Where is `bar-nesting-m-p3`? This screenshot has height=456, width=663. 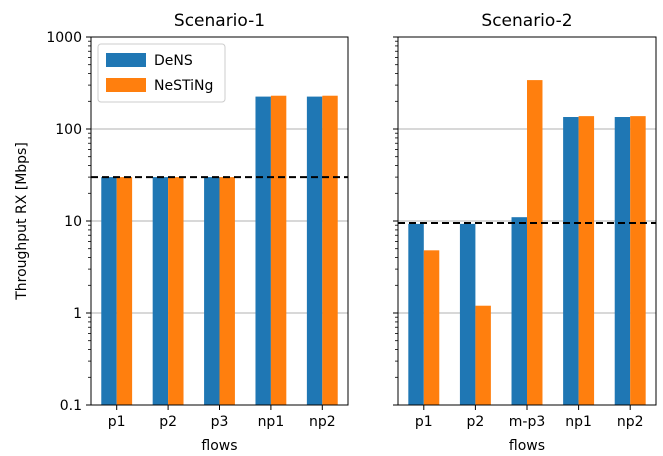 bar-nesting-m-p3 is located at coordinates (535, 242).